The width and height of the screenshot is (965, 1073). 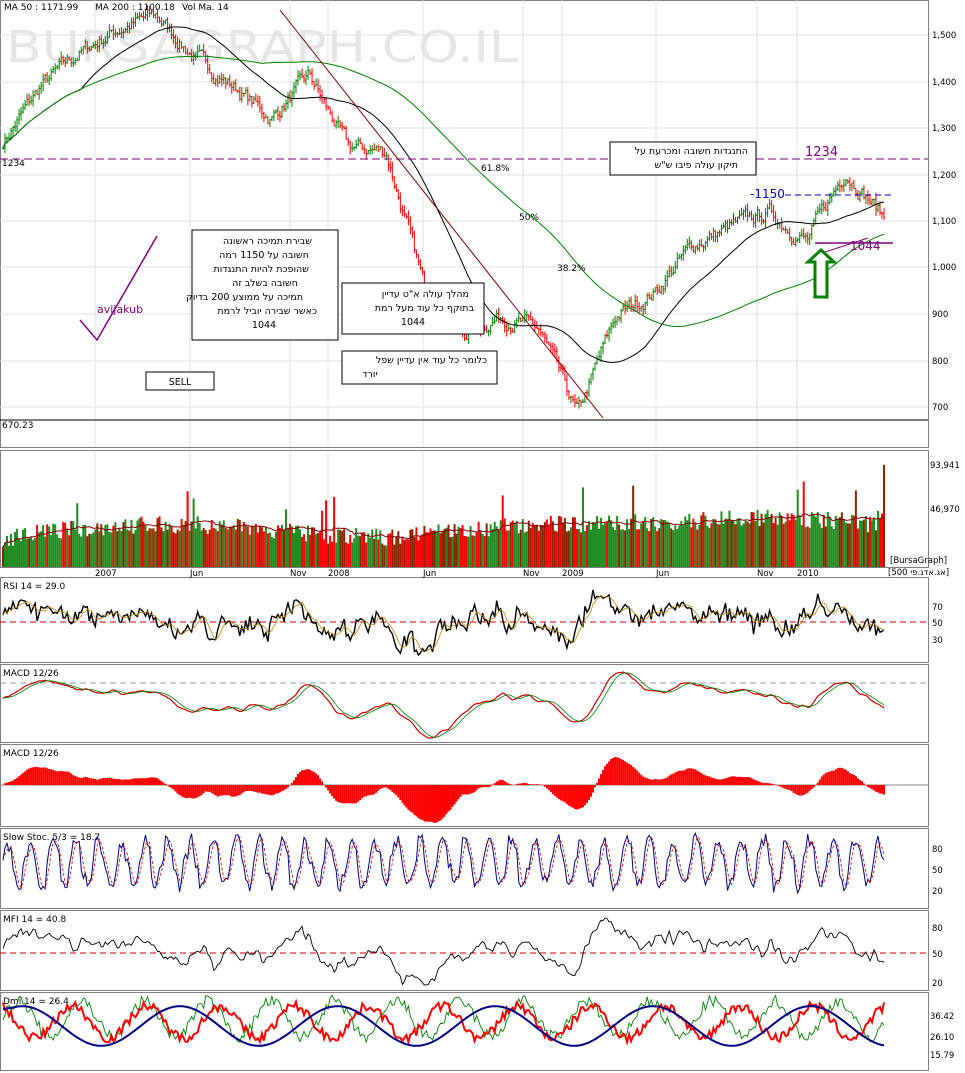 I want to click on note-line: 1044, so click(x=264, y=325).